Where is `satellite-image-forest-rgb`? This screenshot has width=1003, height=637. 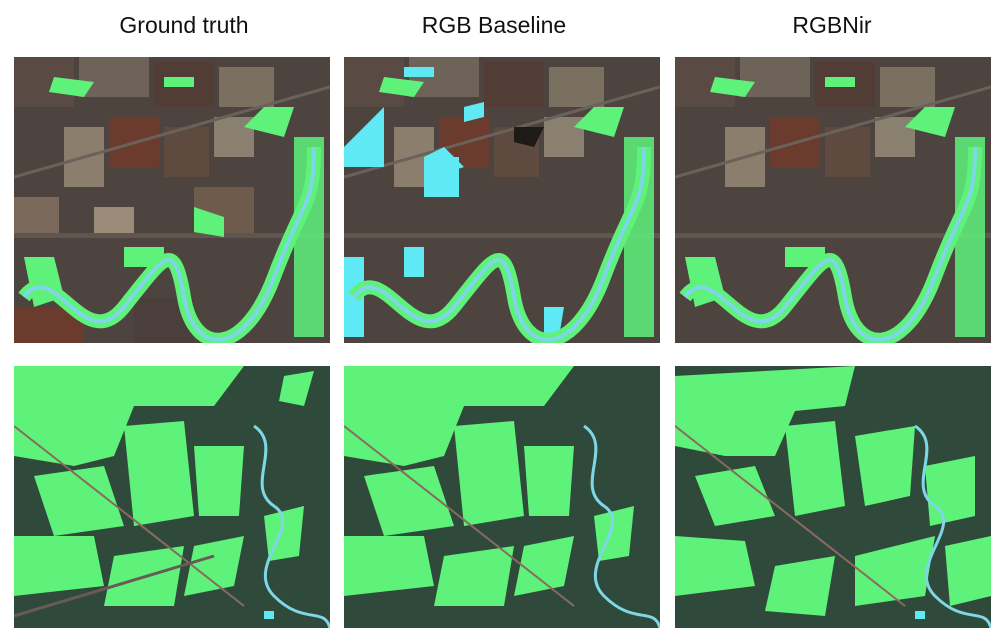
satellite-image-forest-rgb is located at coordinates (502, 497).